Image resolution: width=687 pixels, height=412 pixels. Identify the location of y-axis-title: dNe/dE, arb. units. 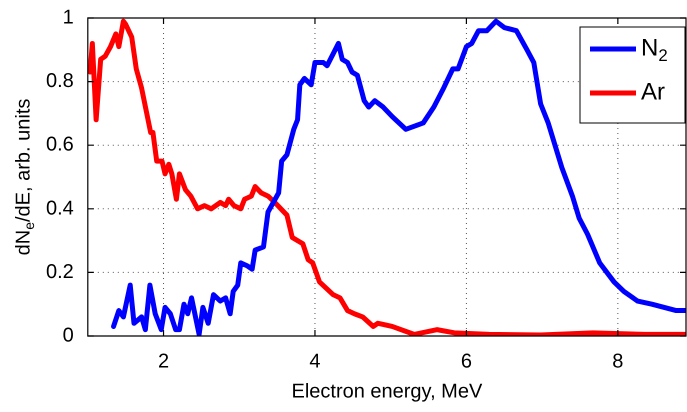
(24, 177).